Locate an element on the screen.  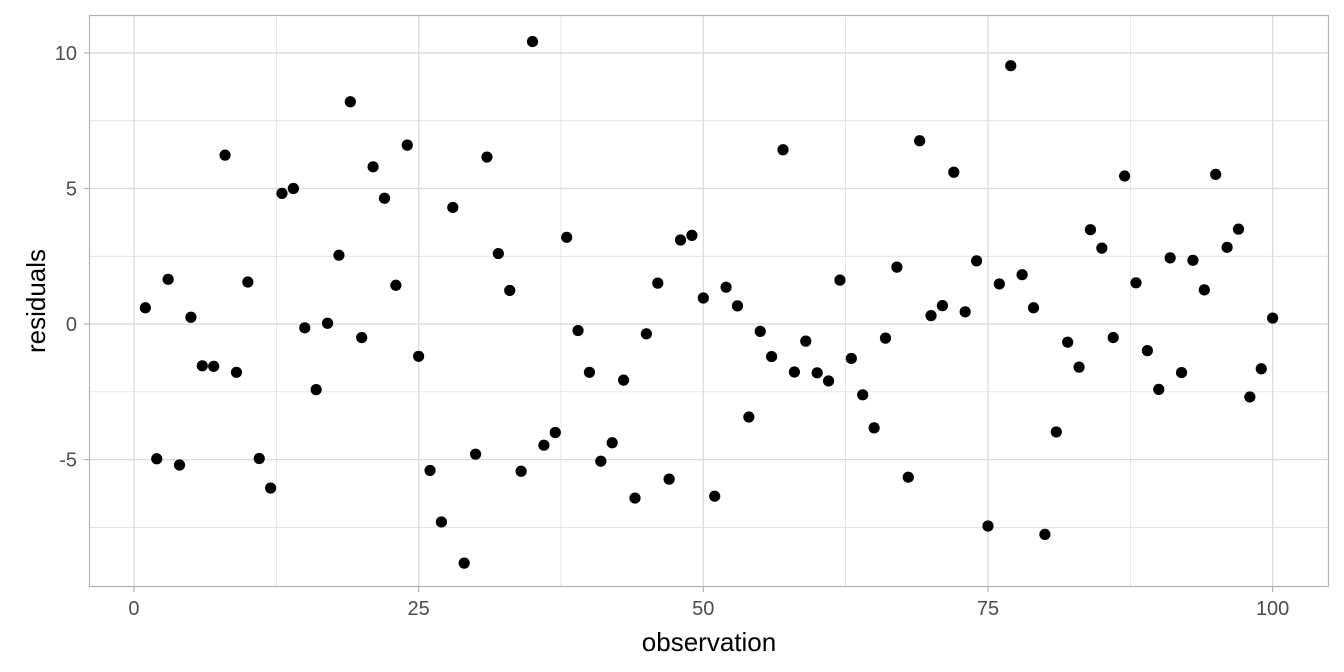
x-axis-title: observation is located at coordinates (709, 642).